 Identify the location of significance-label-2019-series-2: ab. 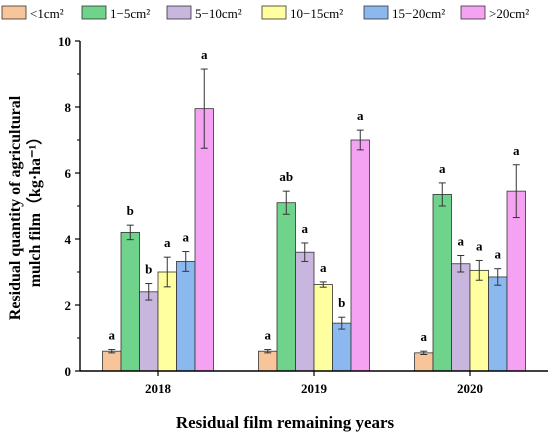
(286, 176).